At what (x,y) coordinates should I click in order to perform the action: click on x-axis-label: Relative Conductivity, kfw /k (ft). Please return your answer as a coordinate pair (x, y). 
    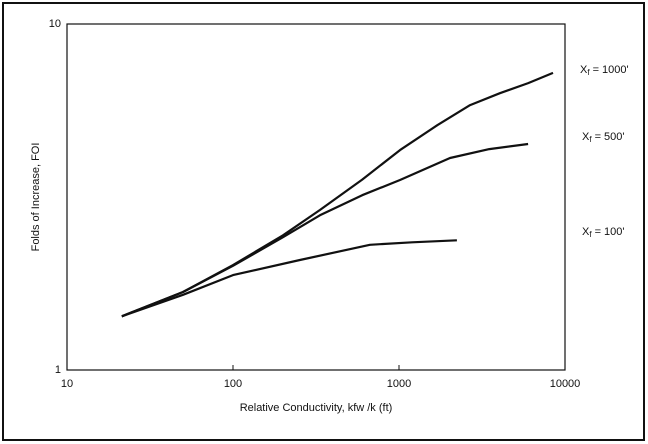
    Looking at the image, I should click on (316, 408).